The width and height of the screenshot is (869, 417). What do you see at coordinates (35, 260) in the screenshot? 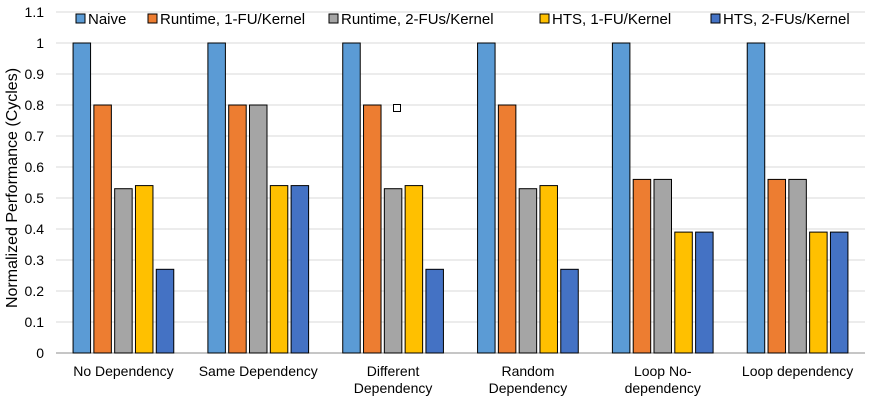
I see `y-tick-label: 0.3` at bounding box center [35, 260].